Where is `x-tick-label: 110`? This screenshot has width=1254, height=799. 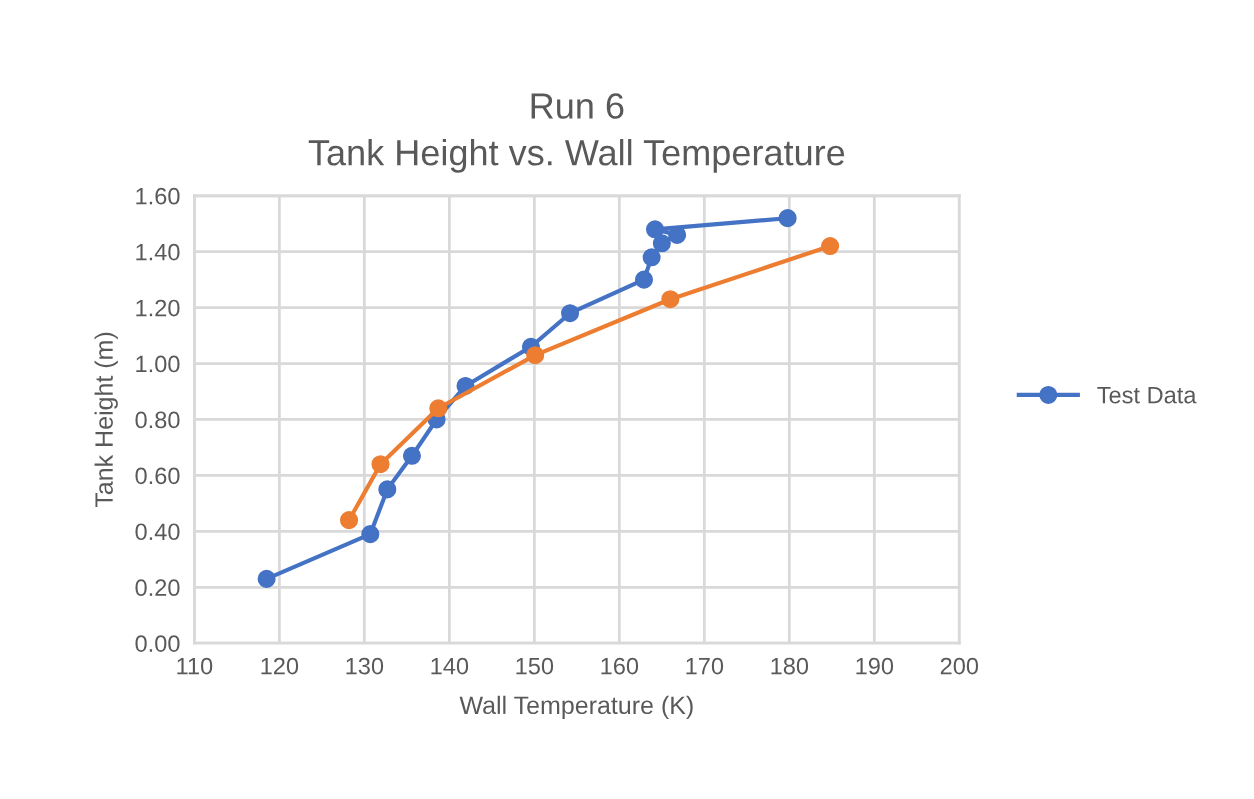
x-tick-label: 110 is located at coordinates (195, 666).